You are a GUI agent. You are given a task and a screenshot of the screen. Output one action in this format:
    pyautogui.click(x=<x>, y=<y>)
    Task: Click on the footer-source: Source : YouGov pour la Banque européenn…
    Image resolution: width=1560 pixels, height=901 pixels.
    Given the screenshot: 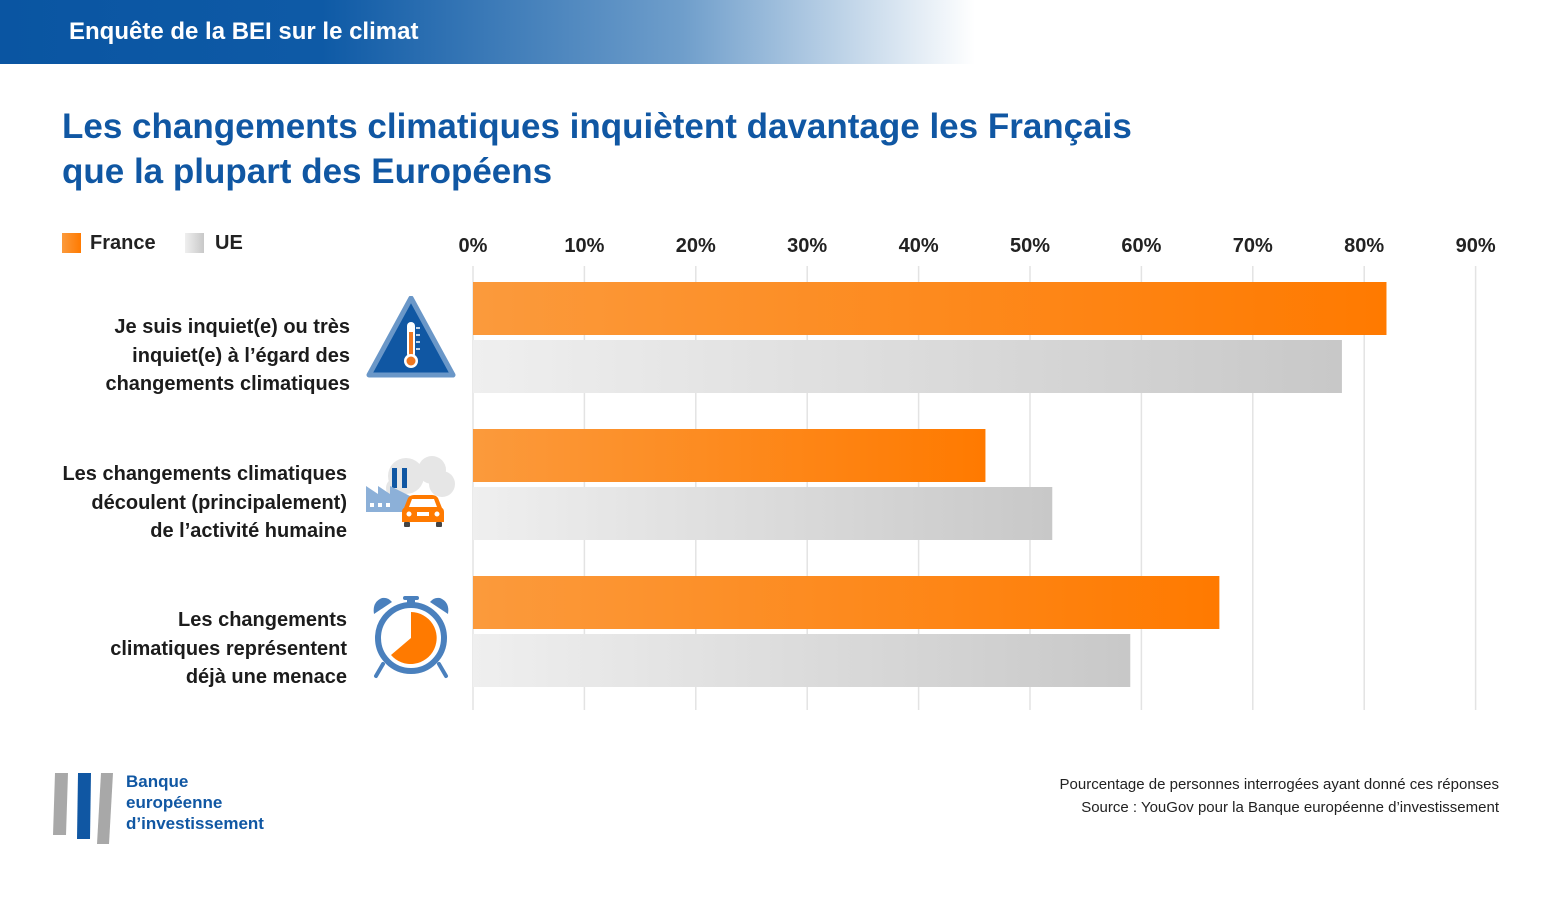 What is the action you would take?
    pyautogui.click(x=1290, y=807)
    